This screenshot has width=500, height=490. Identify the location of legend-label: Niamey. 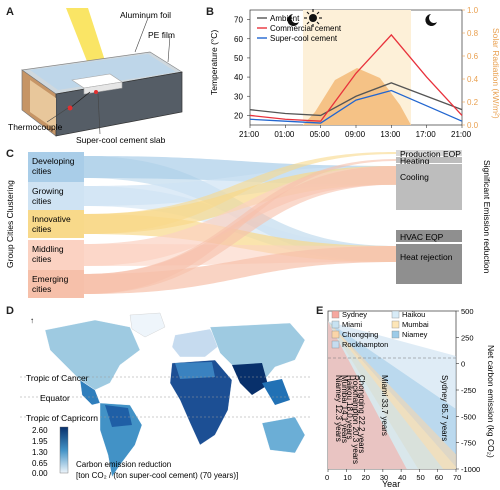
(415, 334).